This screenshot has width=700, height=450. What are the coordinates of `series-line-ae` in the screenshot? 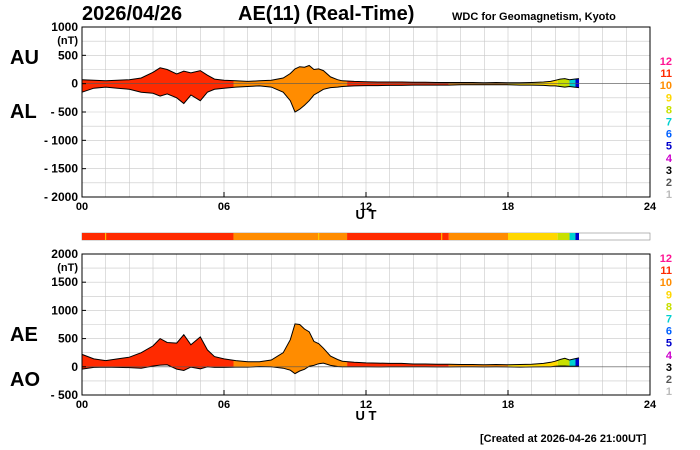 It's located at (330, 344).